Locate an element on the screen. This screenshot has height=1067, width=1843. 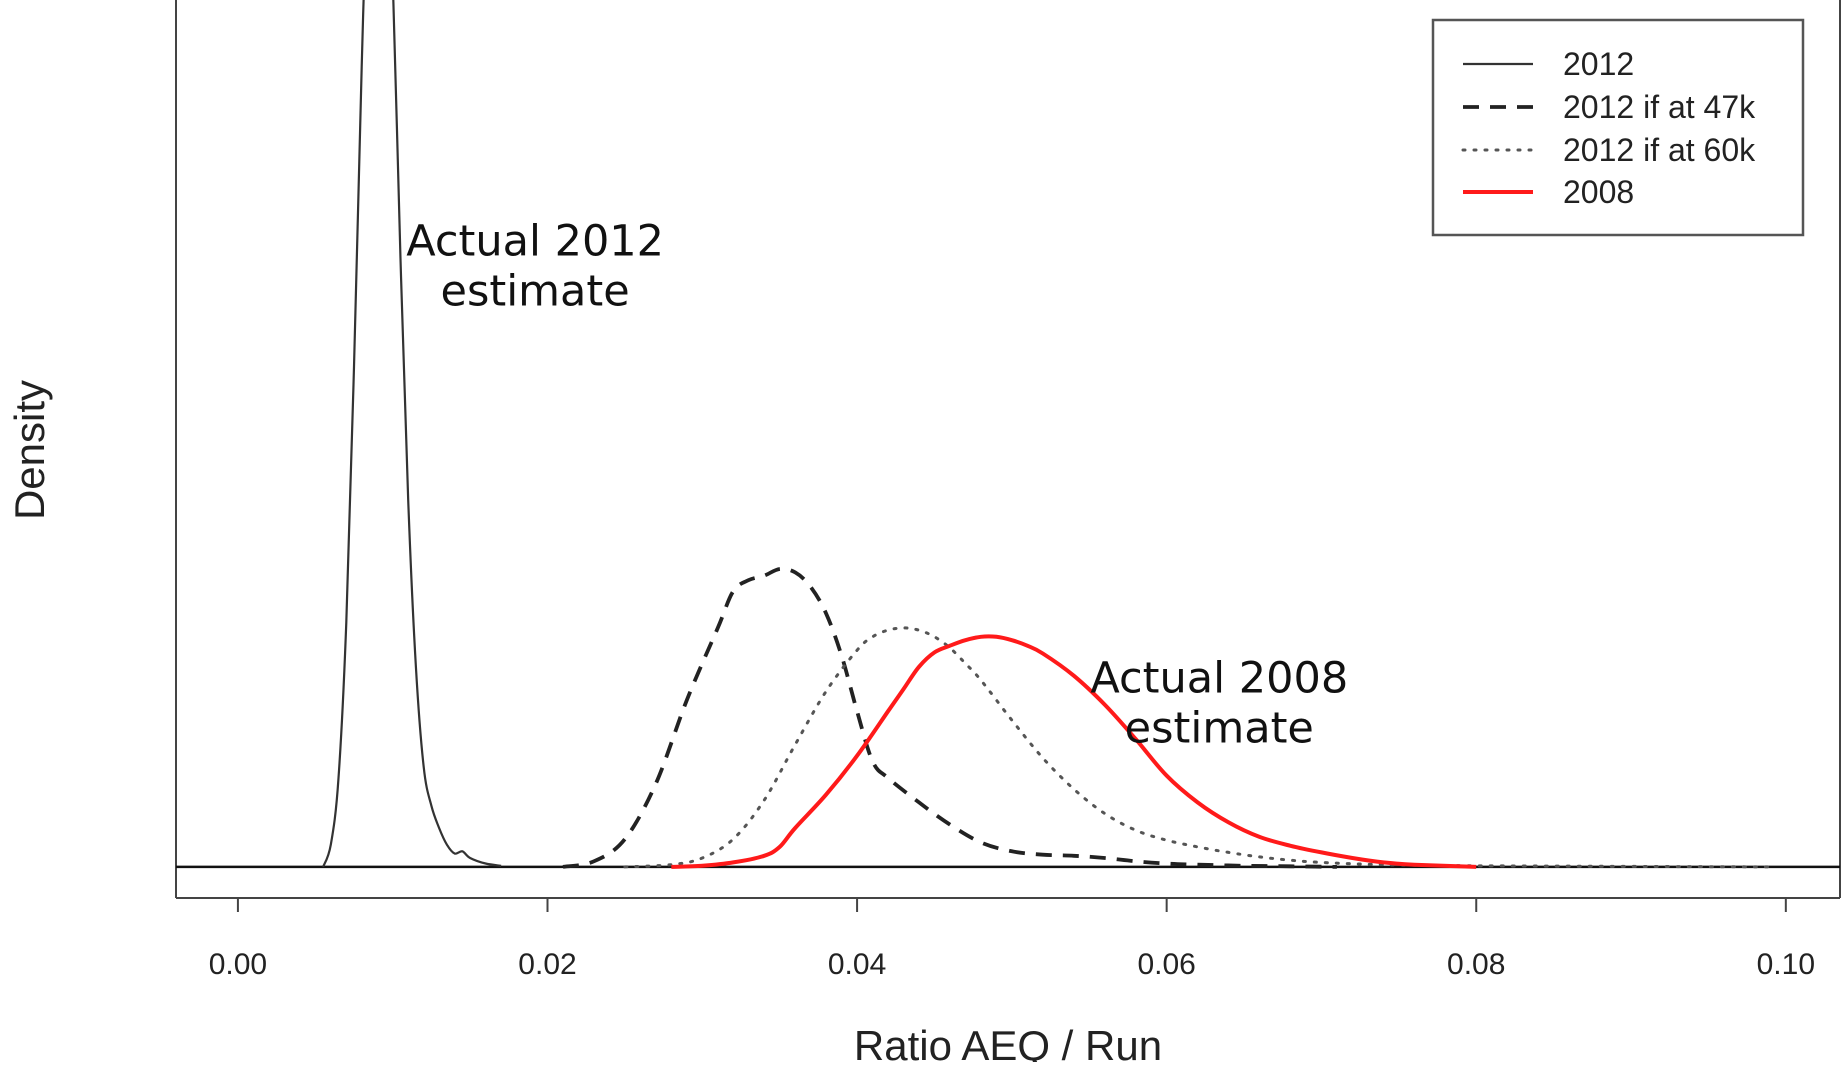
legend-label-2008: 2008 is located at coordinates (1598, 192).